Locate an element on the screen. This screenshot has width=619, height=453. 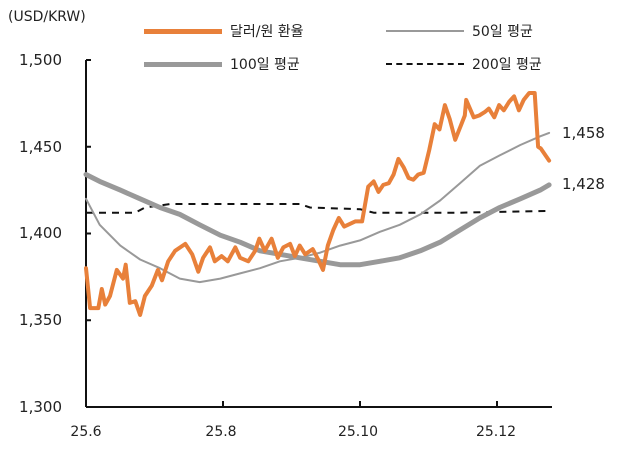
x-tick-label: 25.10 is located at coordinates (358, 432).